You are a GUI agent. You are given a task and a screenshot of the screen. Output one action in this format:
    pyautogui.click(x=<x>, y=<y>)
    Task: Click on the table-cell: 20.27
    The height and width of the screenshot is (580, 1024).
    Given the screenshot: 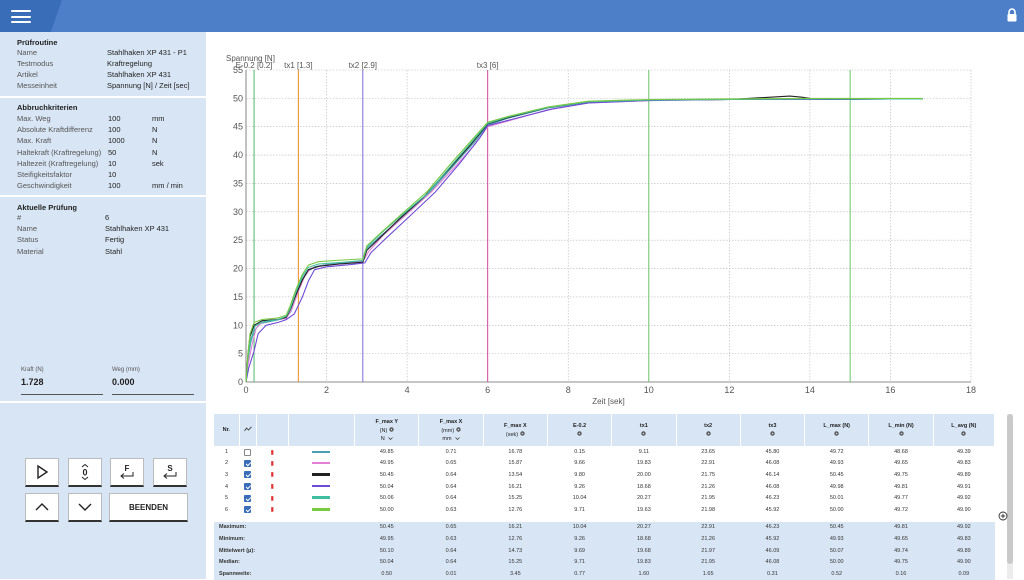 What is the action you would take?
    pyautogui.click(x=644, y=498)
    